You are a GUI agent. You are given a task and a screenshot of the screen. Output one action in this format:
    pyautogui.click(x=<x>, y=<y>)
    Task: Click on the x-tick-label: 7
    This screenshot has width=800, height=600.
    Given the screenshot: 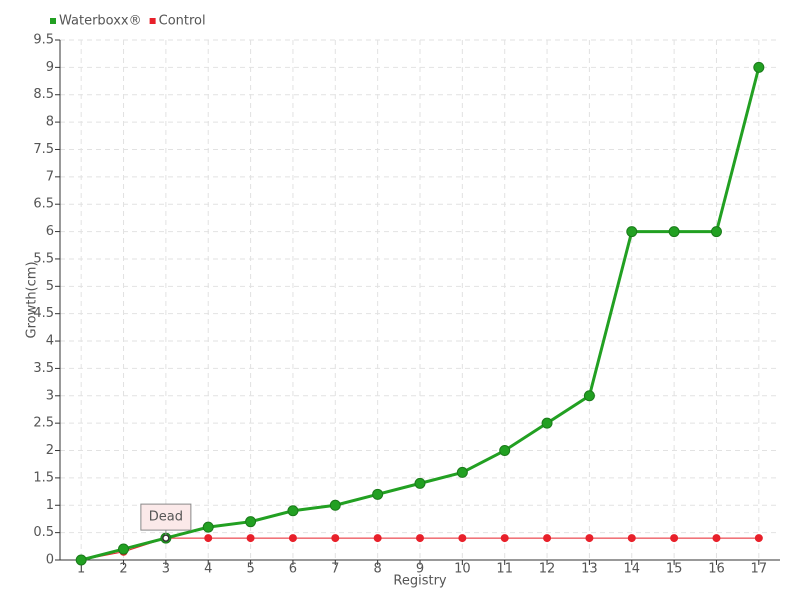 What is the action you would take?
    pyautogui.click(x=335, y=569)
    